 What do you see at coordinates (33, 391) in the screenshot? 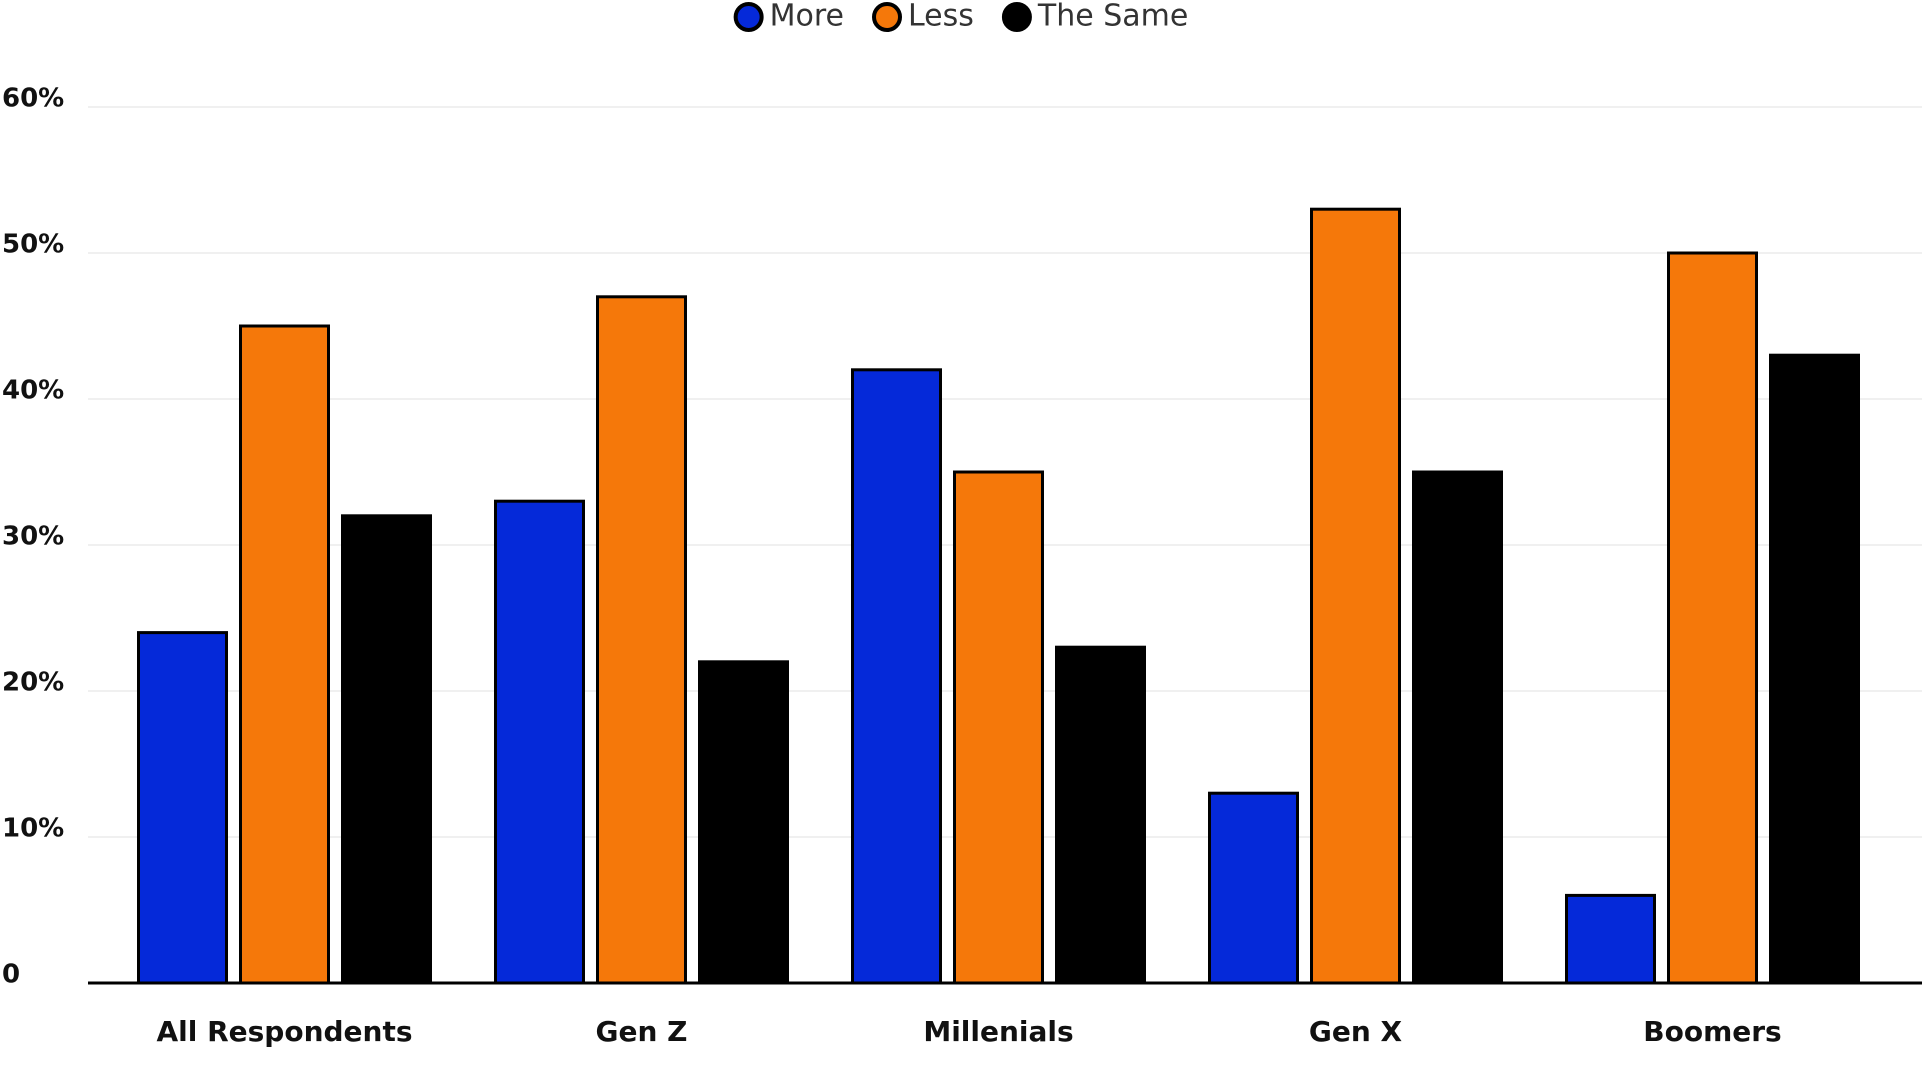
I see `y-tick-label: 40%` at bounding box center [33, 391].